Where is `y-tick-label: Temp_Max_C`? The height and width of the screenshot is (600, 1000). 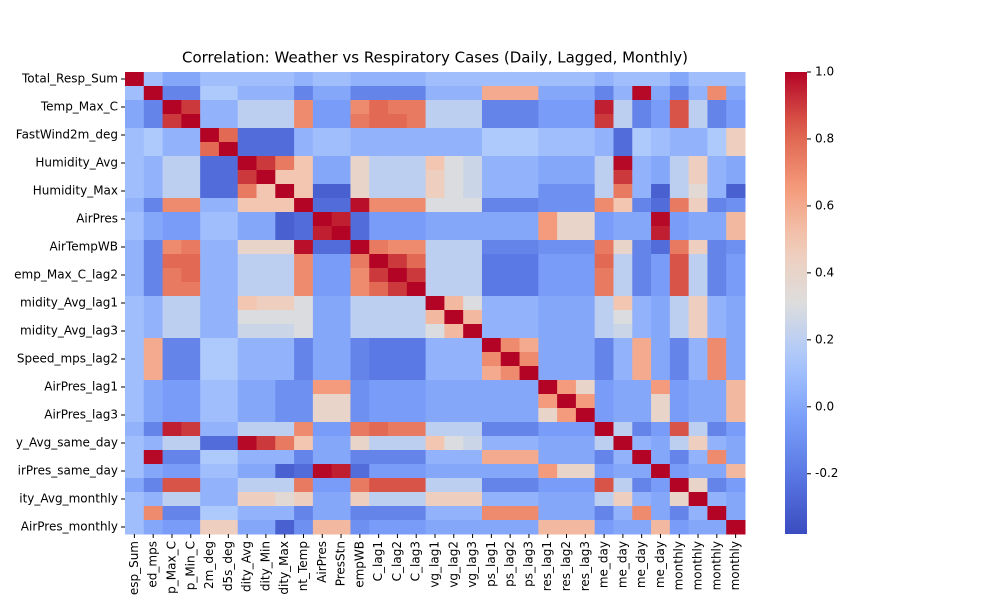
y-tick-label: Temp_Max_C is located at coordinates (79, 107).